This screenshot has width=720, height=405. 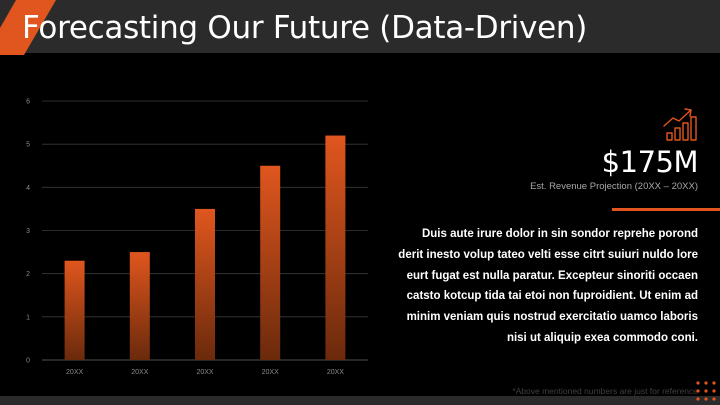 What do you see at coordinates (680, 124) in the screenshot?
I see `growth-chart-icon` at bounding box center [680, 124].